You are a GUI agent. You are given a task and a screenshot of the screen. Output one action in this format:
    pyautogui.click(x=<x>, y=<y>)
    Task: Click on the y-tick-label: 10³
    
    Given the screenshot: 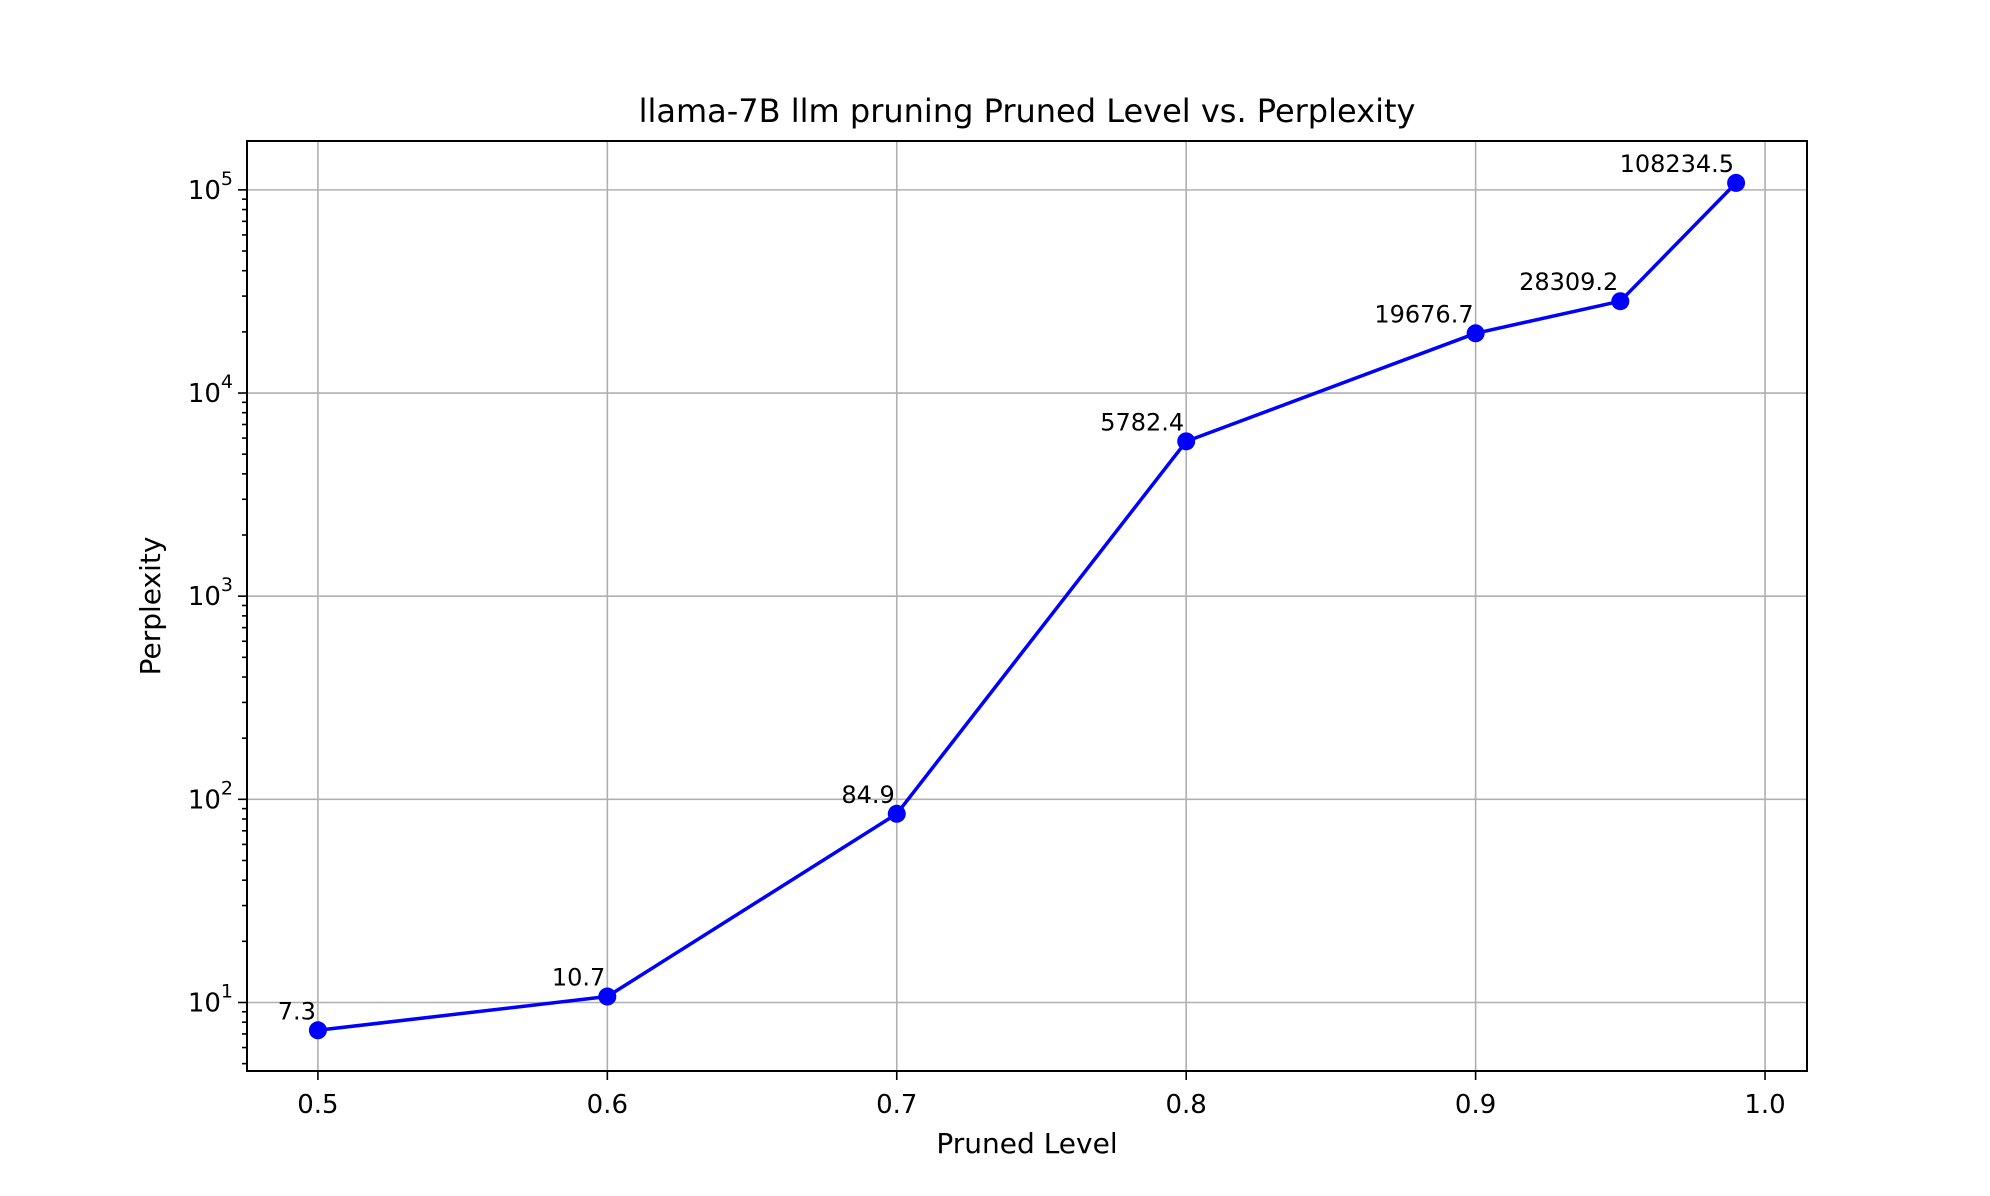 What is the action you would take?
    pyautogui.click(x=210, y=593)
    